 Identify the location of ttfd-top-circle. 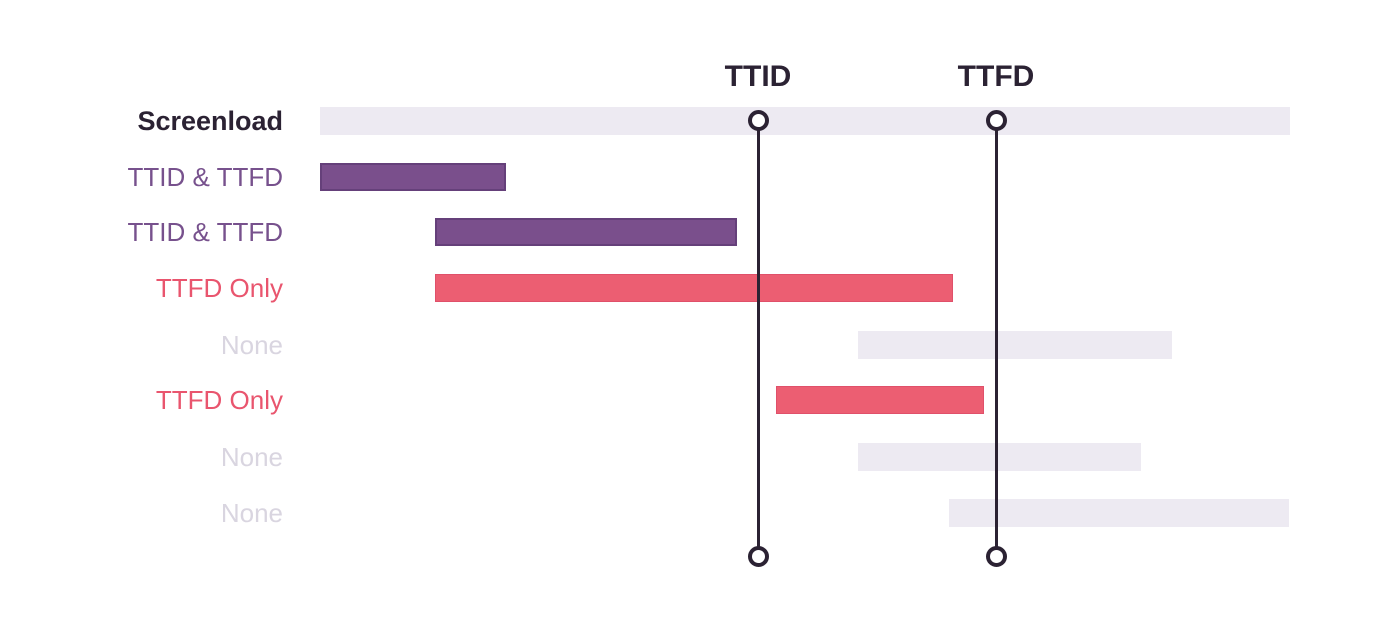
(996, 120).